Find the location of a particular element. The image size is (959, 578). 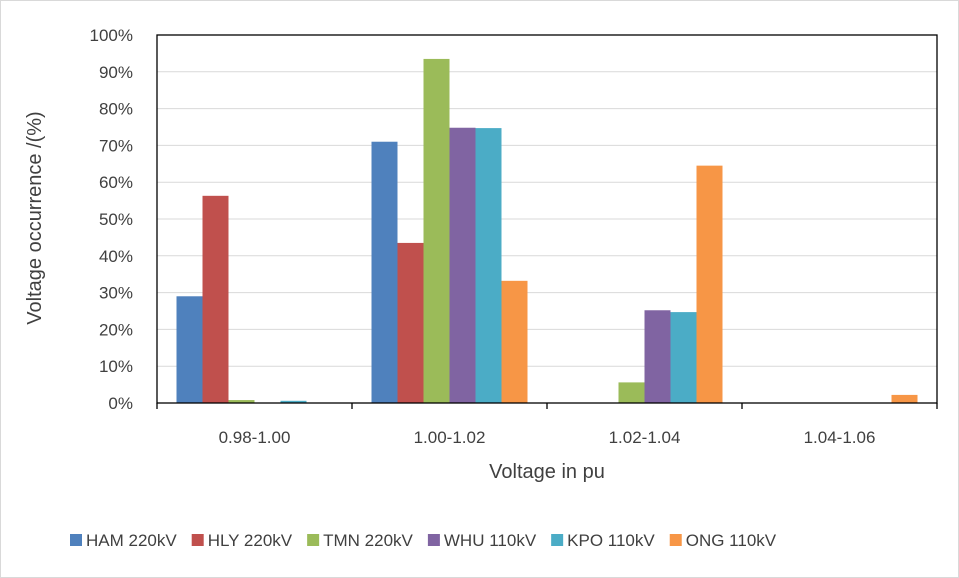

y-tick-label: 70% is located at coordinates (116, 145).